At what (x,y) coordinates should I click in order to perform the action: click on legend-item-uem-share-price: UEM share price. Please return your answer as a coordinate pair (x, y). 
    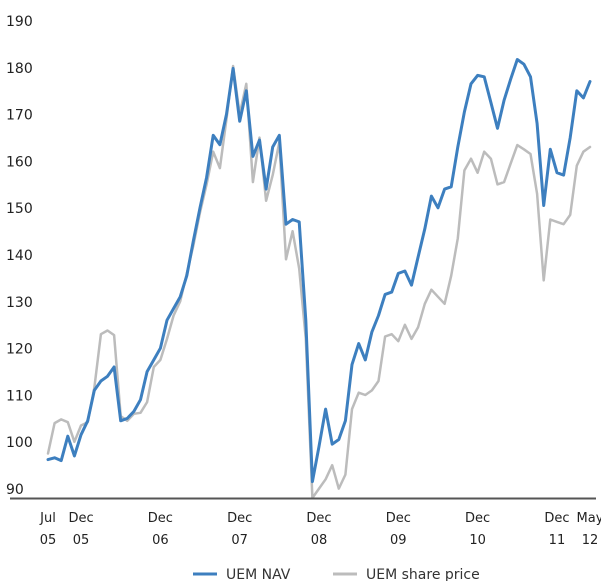
    Looking at the image, I should click on (406, 574).